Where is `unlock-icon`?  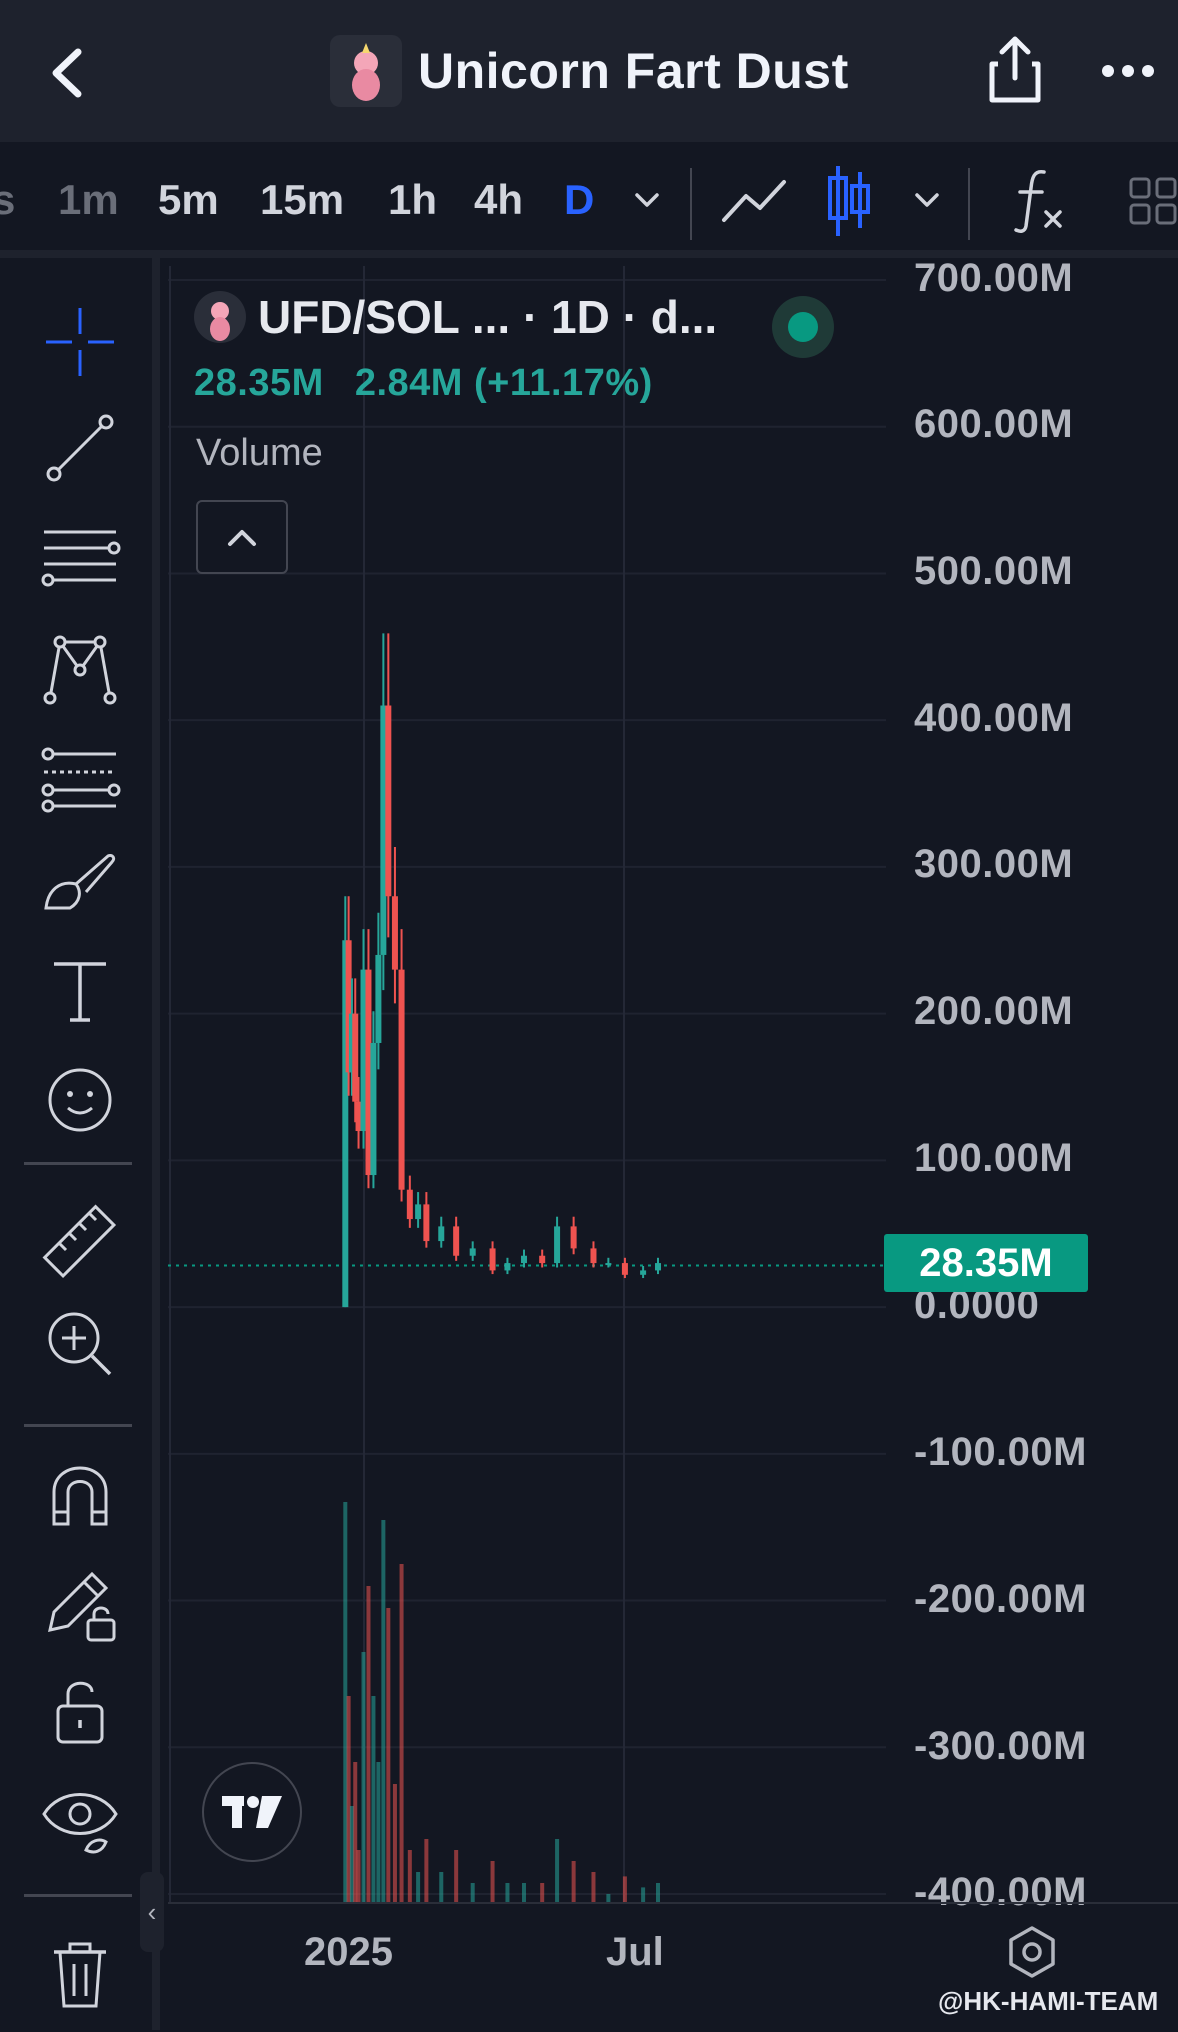 unlock-icon is located at coordinates (80, 1710).